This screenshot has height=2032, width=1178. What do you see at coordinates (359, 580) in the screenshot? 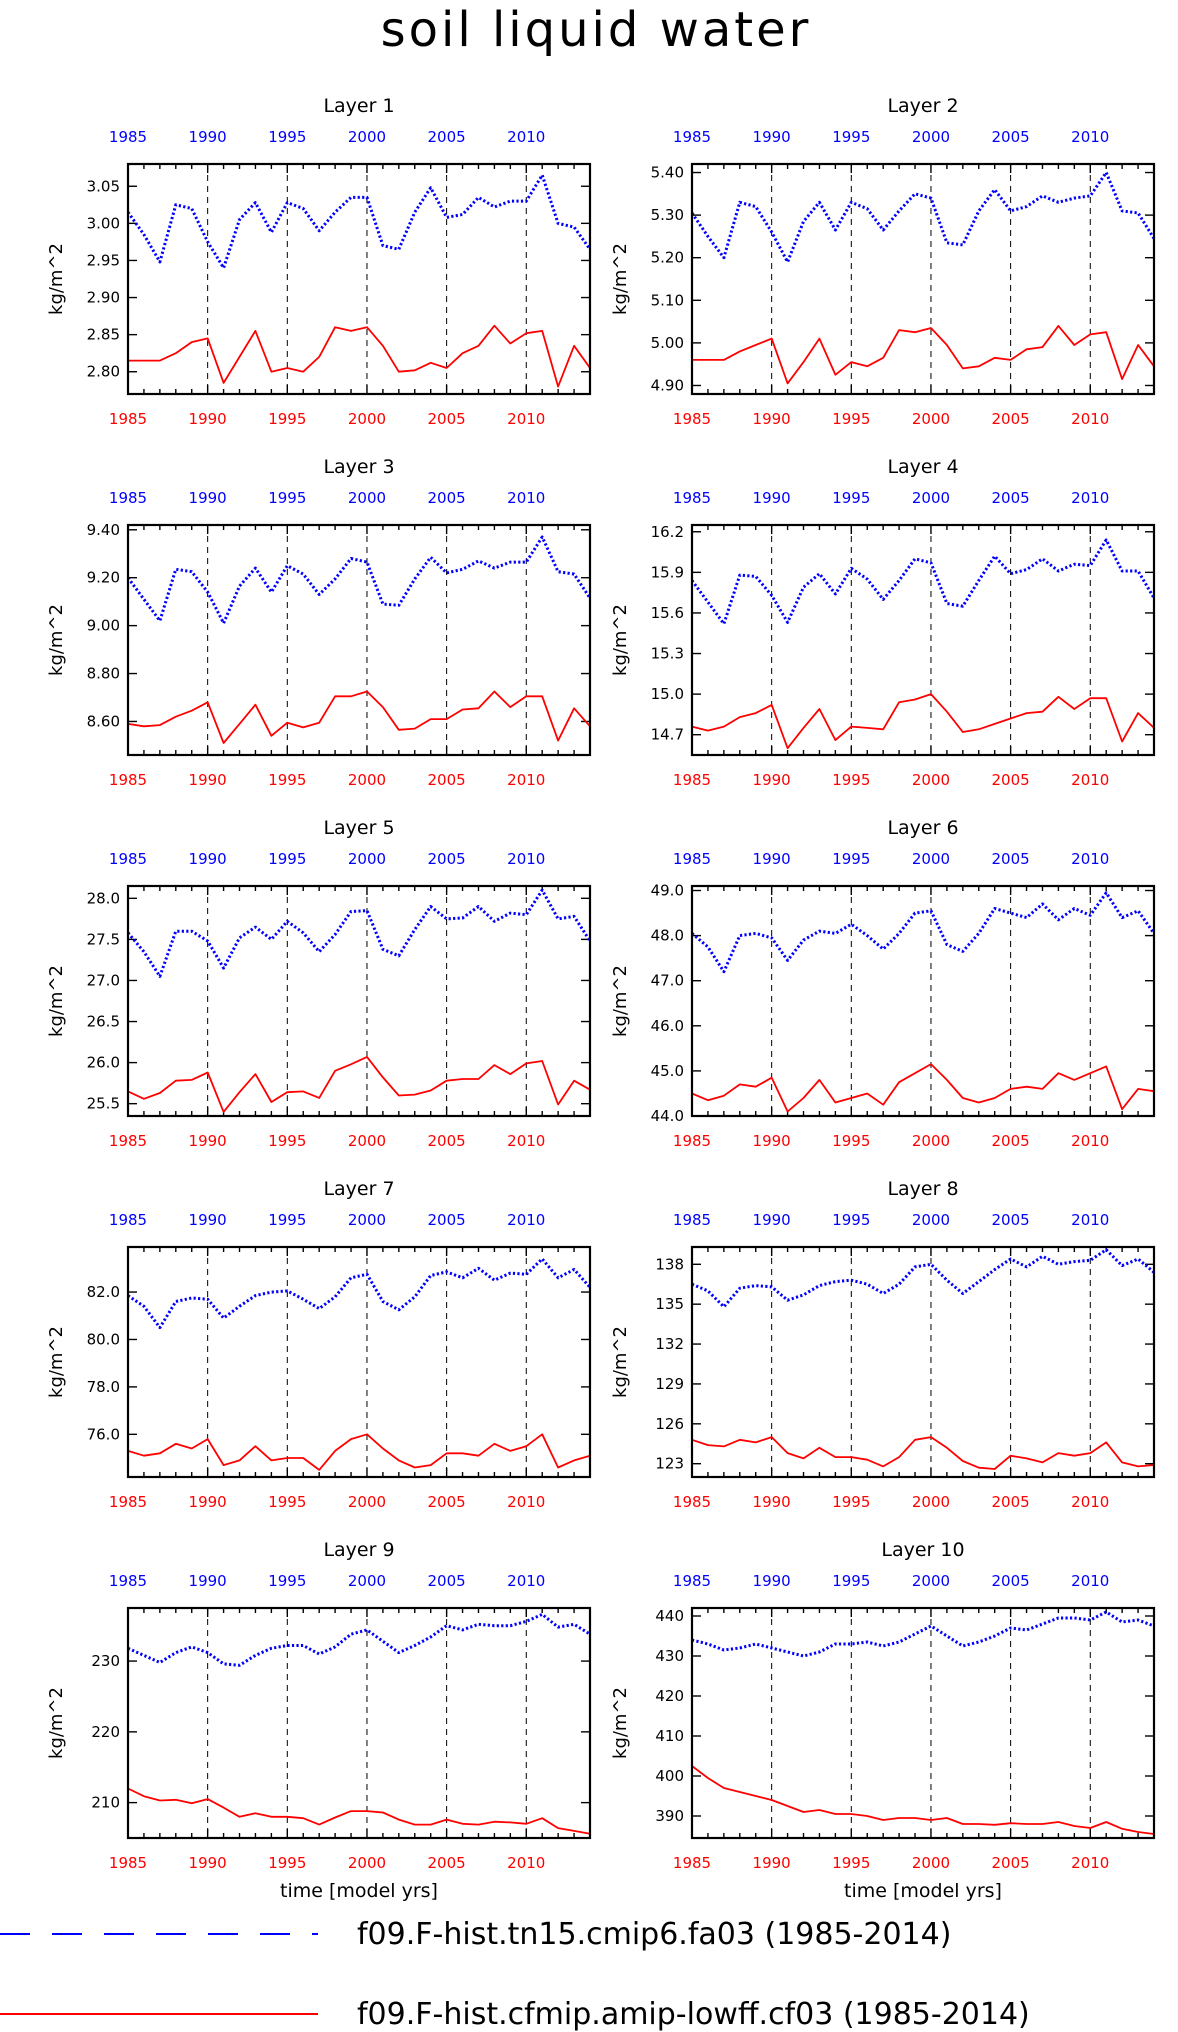
I see `layer-3-series-blue` at bounding box center [359, 580].